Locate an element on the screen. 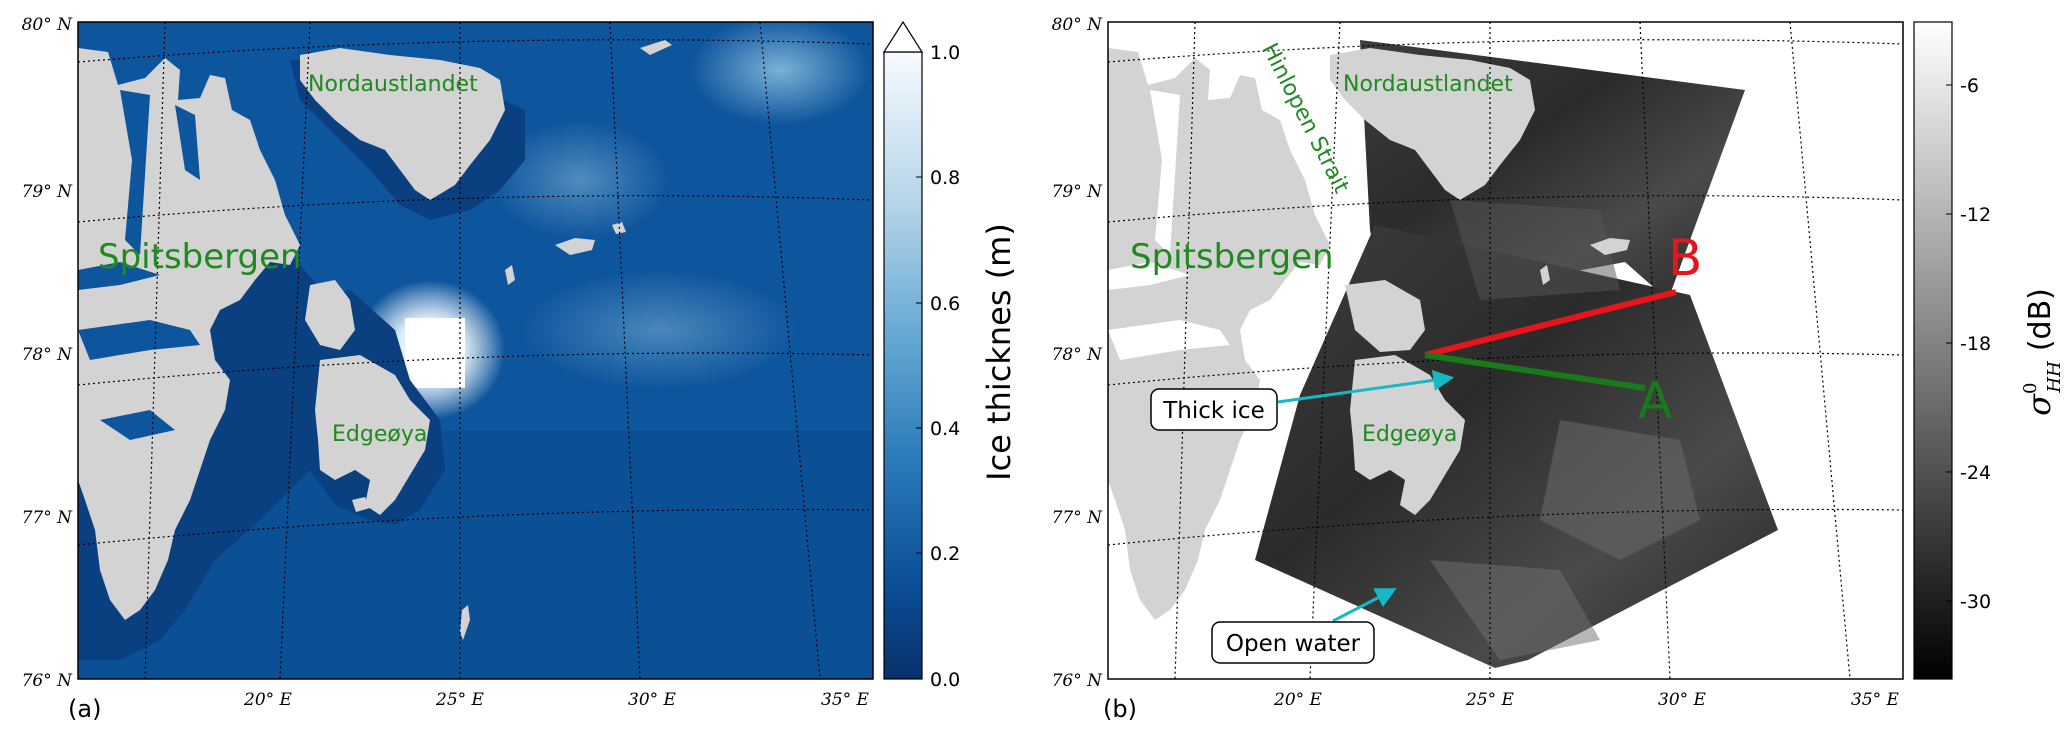  sigma-unit: (dB) is located at coordinates (2040, 319).